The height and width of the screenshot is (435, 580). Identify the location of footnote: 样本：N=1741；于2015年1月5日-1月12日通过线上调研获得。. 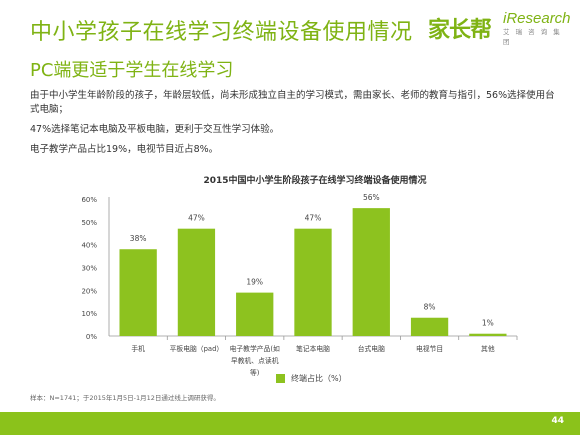
(125, 398).